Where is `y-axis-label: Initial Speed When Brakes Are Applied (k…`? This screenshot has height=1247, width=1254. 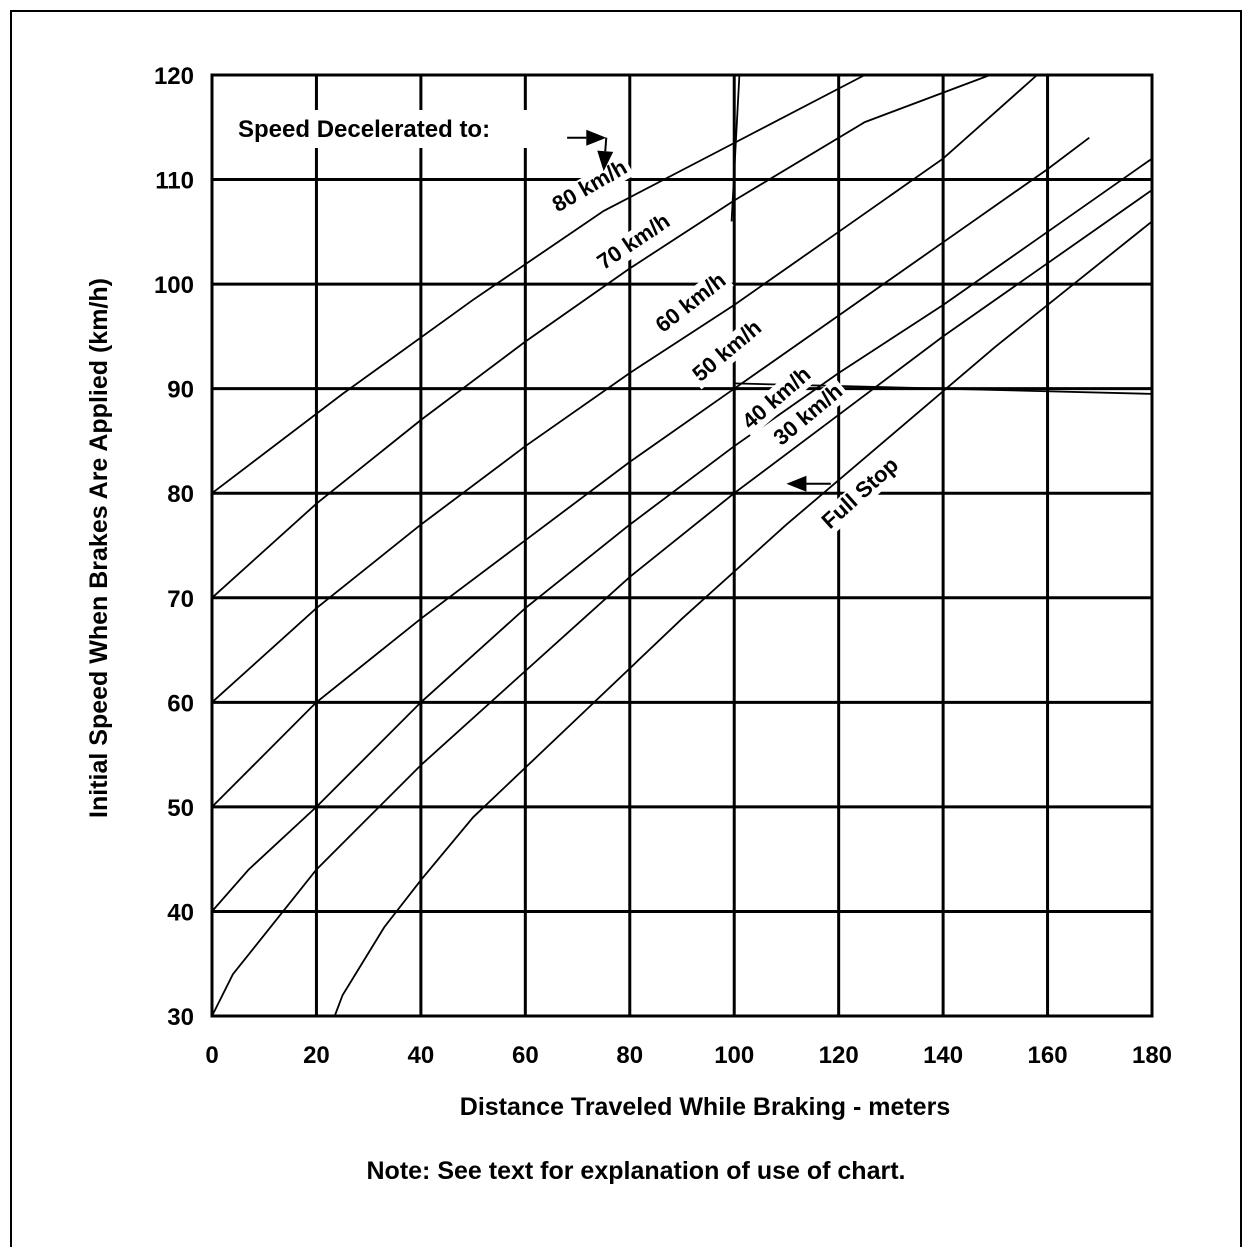 y-axis-label: Initial Speed When Brakes Are Applied (k… is located at coordinates (99, 548).